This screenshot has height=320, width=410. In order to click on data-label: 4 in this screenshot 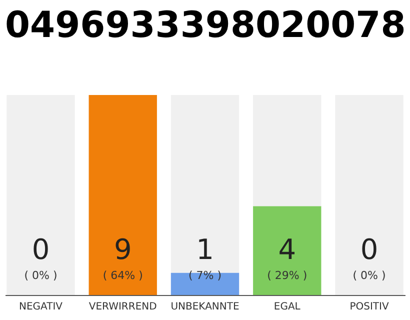, I will do `click(287, 249)`.